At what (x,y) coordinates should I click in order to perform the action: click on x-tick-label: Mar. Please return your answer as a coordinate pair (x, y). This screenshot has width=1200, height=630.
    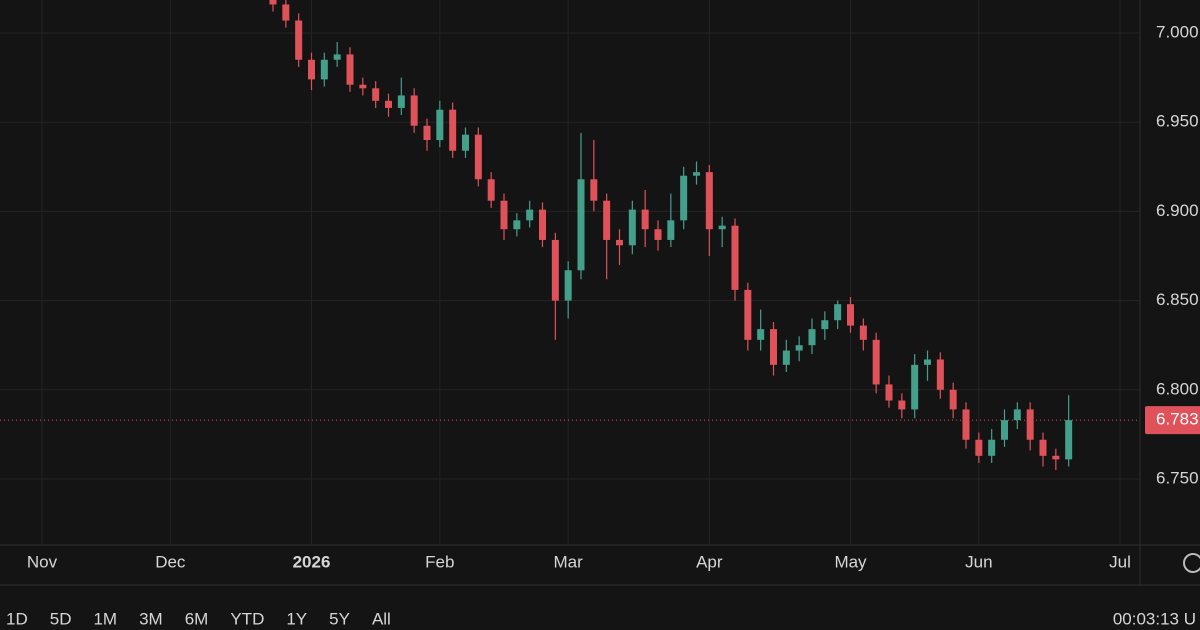
    Looking at the image, I should click on (569, 561).